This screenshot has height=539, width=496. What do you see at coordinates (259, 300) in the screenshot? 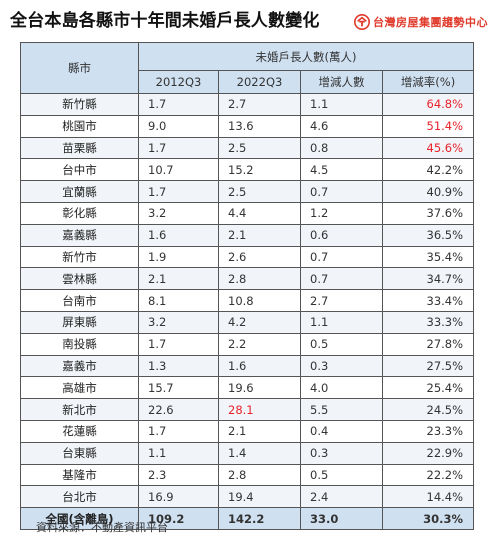
I see `value-2022q3-cell: 10.8` at bounding box center [259, 300].